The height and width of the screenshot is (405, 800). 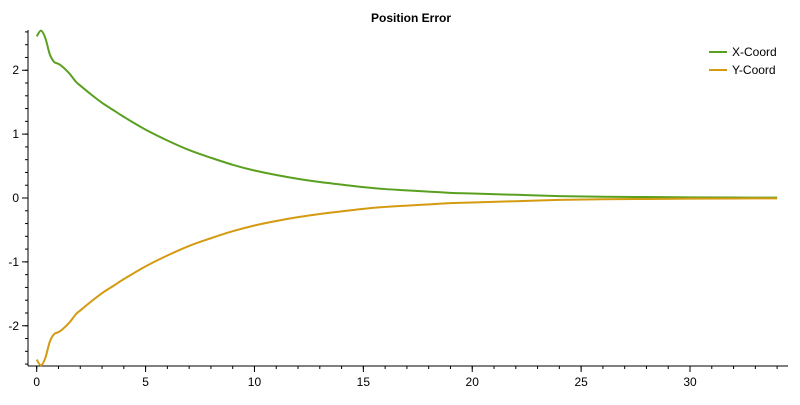 I want to click on legend-label-y-coord: Y-Coord, so click(x=754, y=70).